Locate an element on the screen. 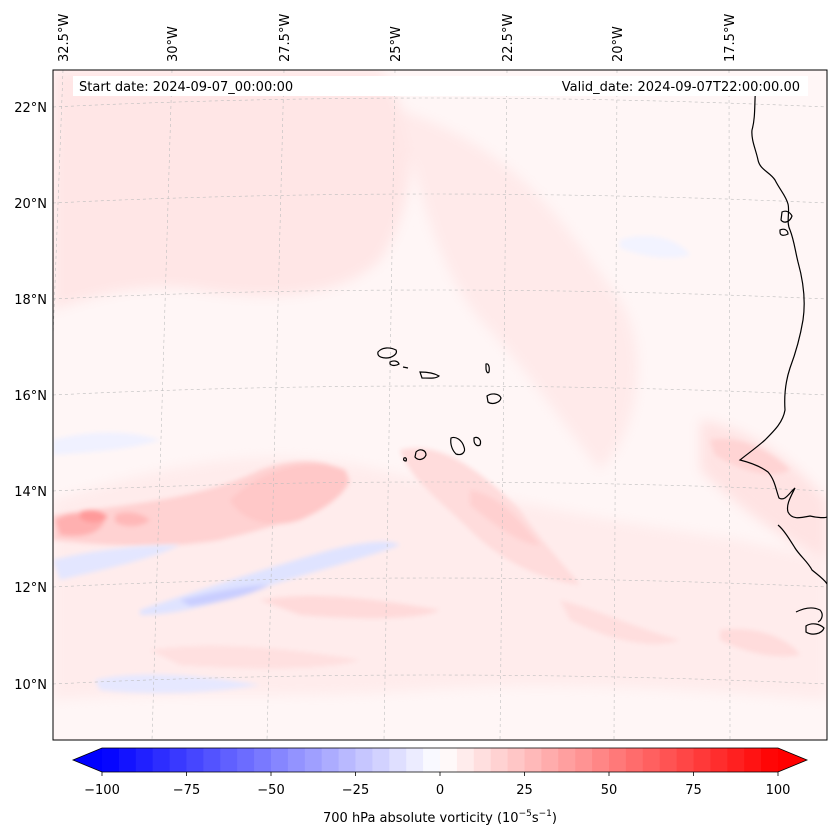 This screenshot has width=837, height=839. colorbar-max-extend is located at coordinates (792, 760).